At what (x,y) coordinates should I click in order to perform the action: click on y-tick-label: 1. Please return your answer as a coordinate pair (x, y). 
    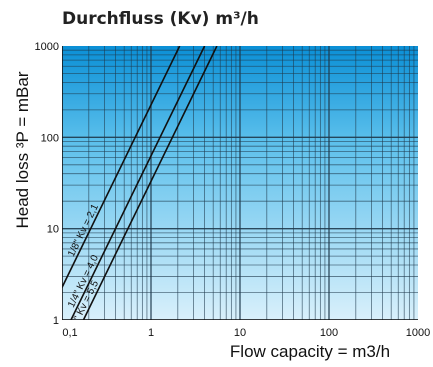
    Looking at the image, I should click on (56, 321).